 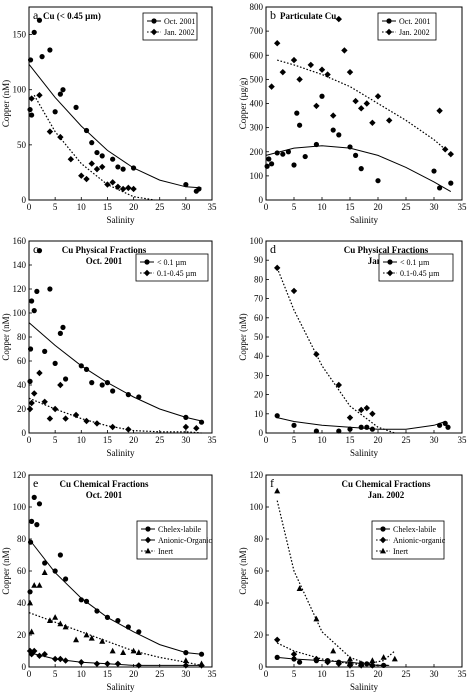 What do you see at coordinates (120, 220) in the screenshot?
I see `x-axis-label: Salinity` at bounding box center [120, 220].